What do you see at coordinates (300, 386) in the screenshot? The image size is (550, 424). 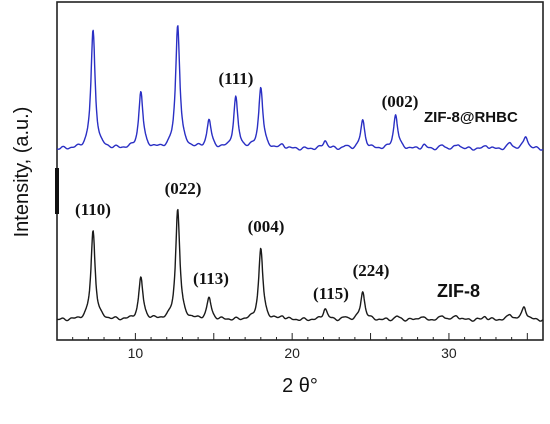 I see `x-axis-title: 2 θ°` at bounding box center [300, 386].